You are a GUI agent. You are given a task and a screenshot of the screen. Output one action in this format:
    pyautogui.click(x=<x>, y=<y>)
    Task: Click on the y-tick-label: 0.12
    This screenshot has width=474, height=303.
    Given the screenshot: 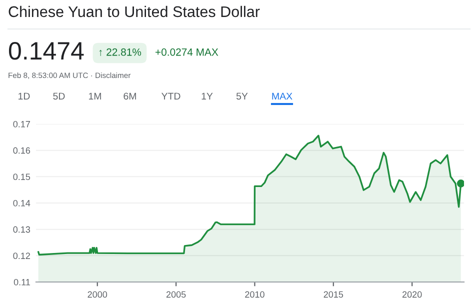 What is the action you would take?
    pyautogui.click(x=21, y=256)
    